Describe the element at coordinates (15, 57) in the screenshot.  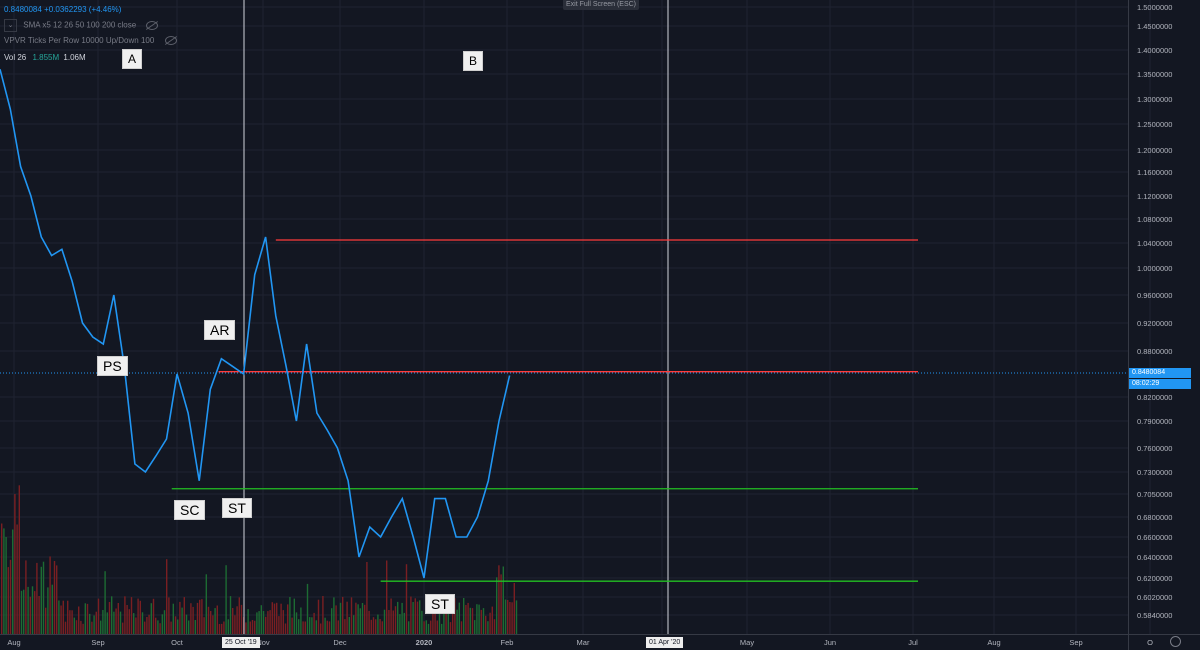
I see `vol-label: Vol 26` at that location.